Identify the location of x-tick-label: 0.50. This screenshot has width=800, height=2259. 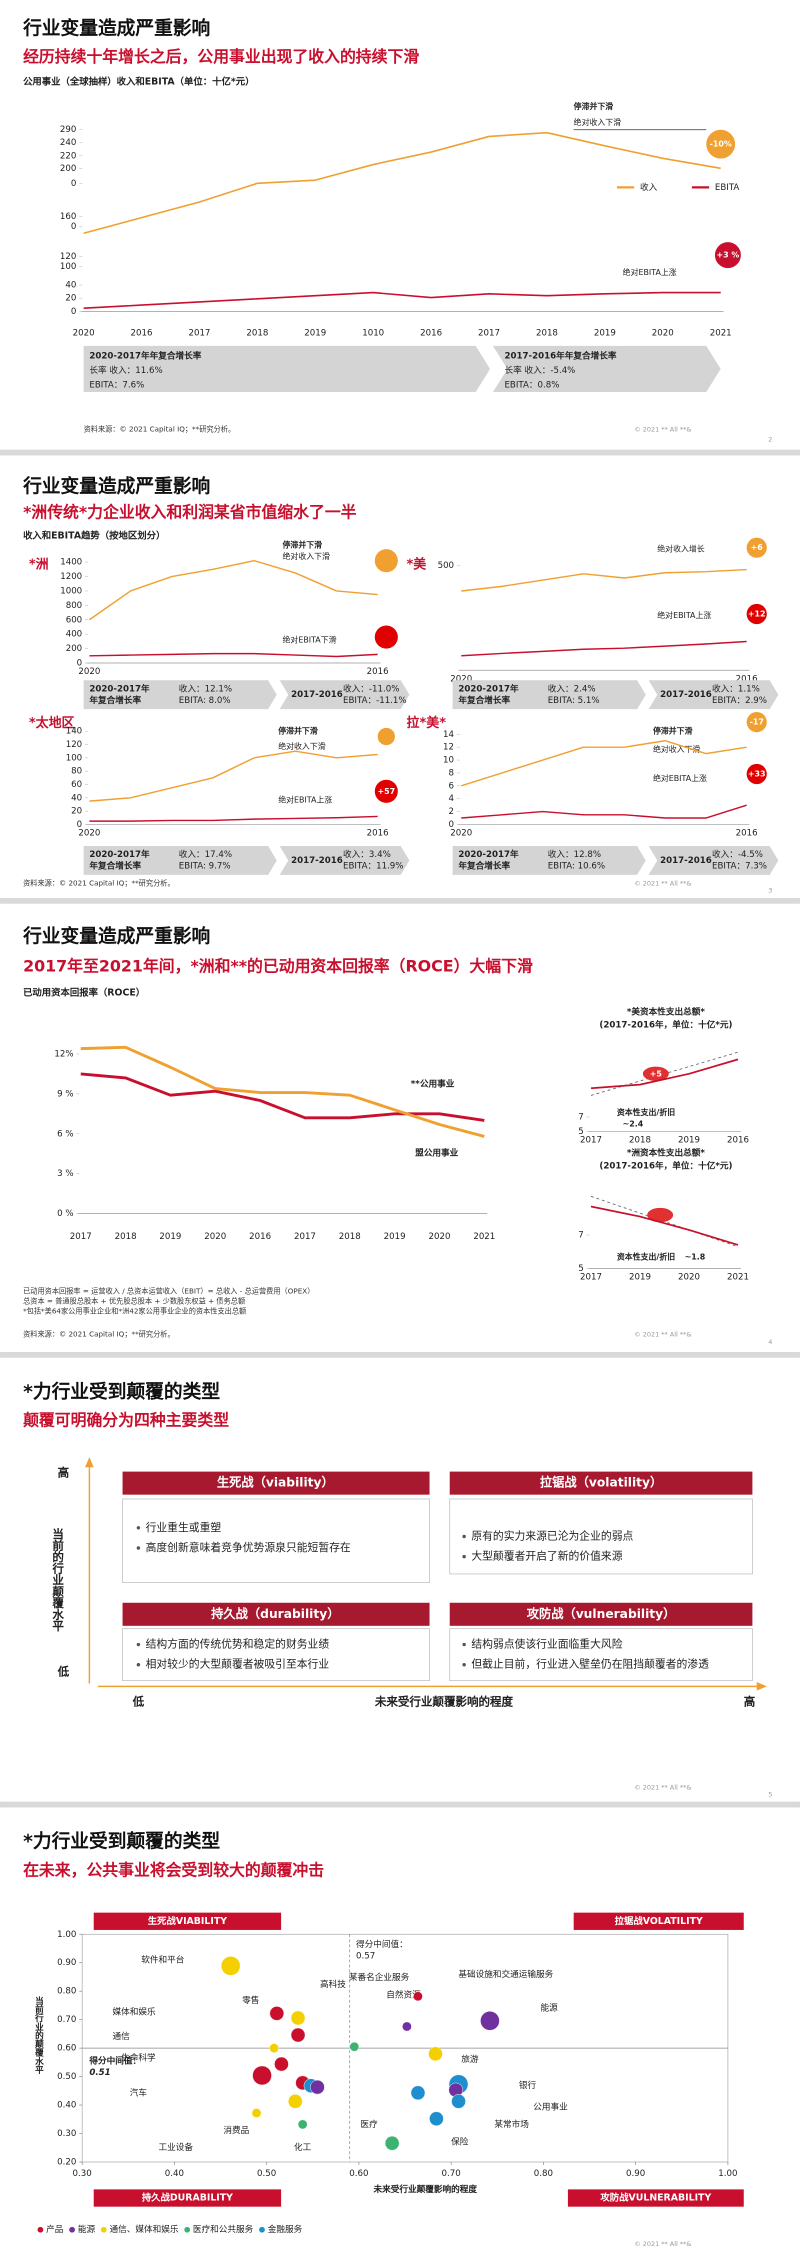
(266, 2174).